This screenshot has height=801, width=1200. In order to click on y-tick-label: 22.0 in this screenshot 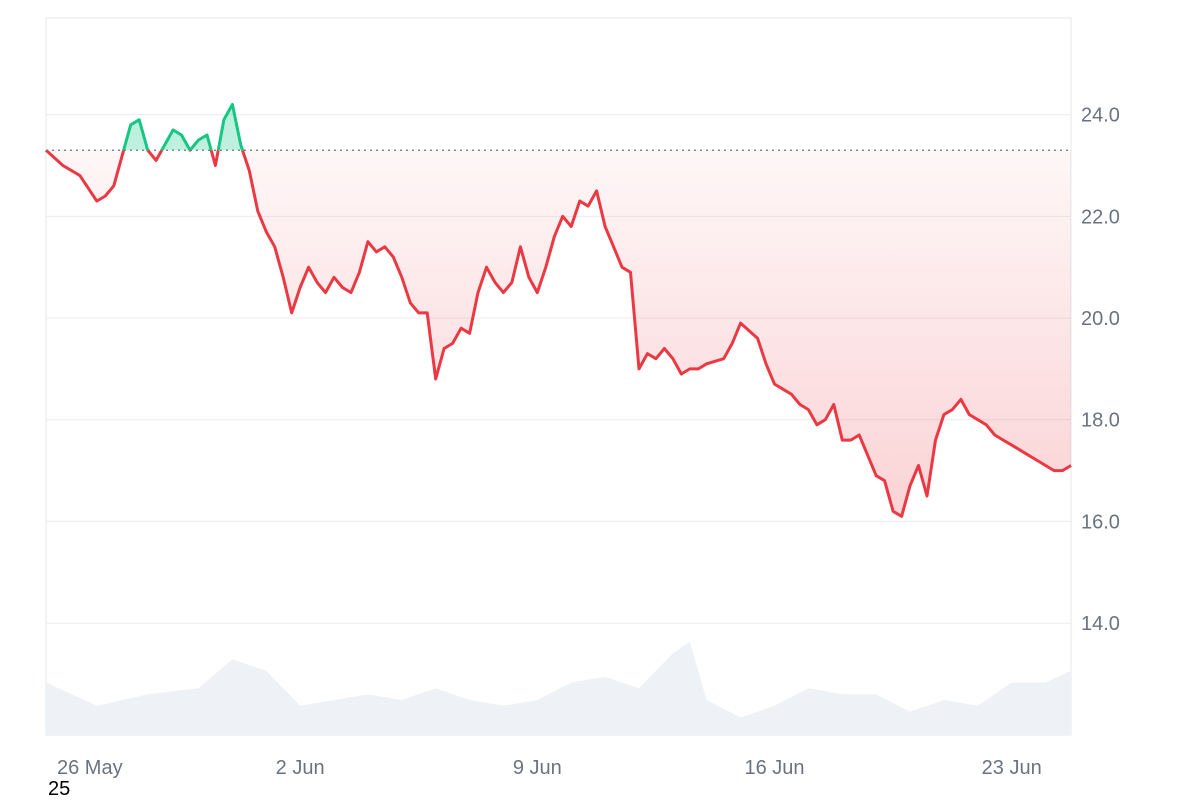, I will do `click(1100, 217)`.